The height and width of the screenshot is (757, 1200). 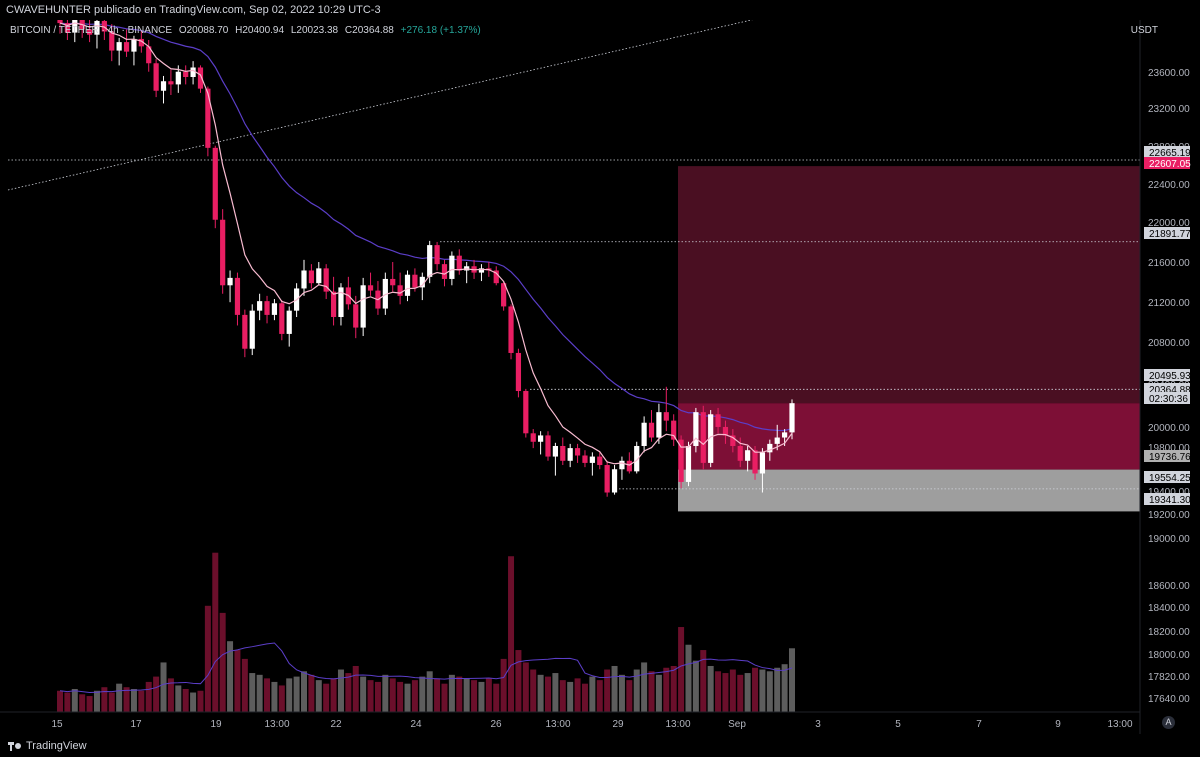 What do you see at coordinates (1170, 234) in the screenshot?
I see `price-label: 21891.77` at bounding box center [1170, 234].